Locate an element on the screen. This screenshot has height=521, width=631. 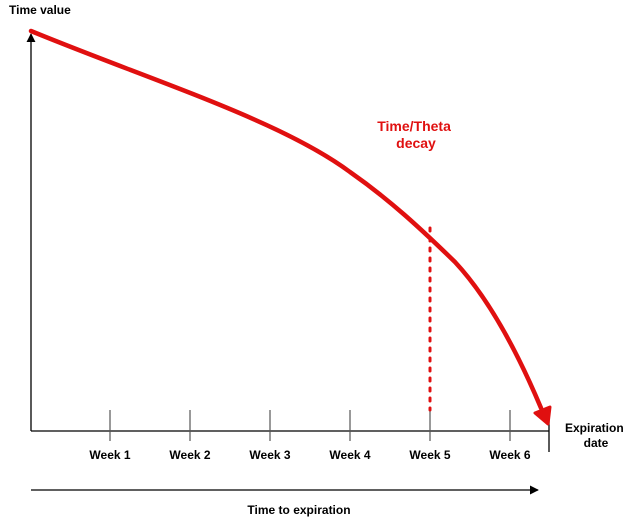
annotation: Time/Theta decay is located at coordinates (416, 134).